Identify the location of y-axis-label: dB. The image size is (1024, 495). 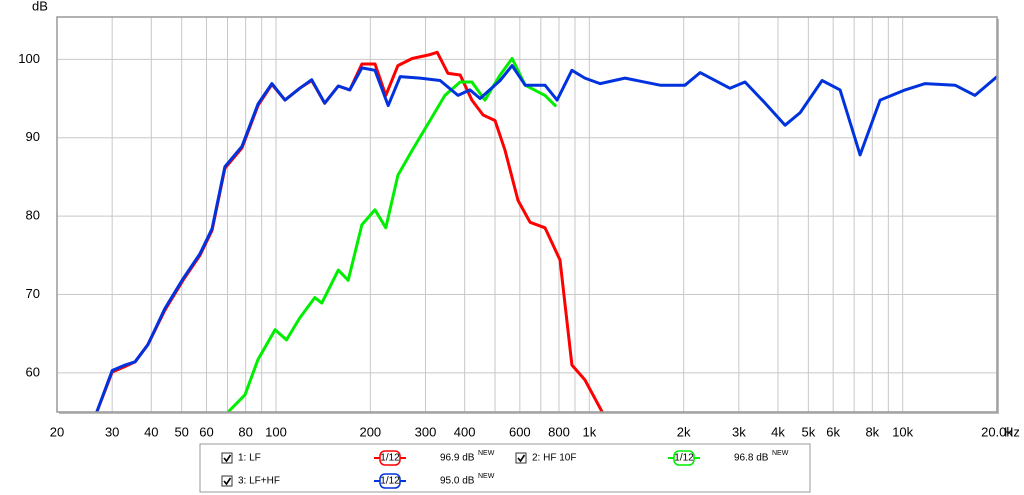
(40, 6).